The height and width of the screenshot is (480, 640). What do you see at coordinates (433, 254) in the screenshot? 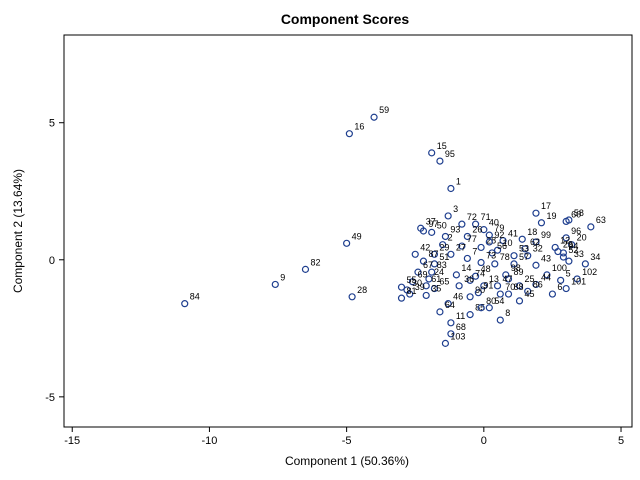
I see `point-label: 87` at bounding box center [433, 254].